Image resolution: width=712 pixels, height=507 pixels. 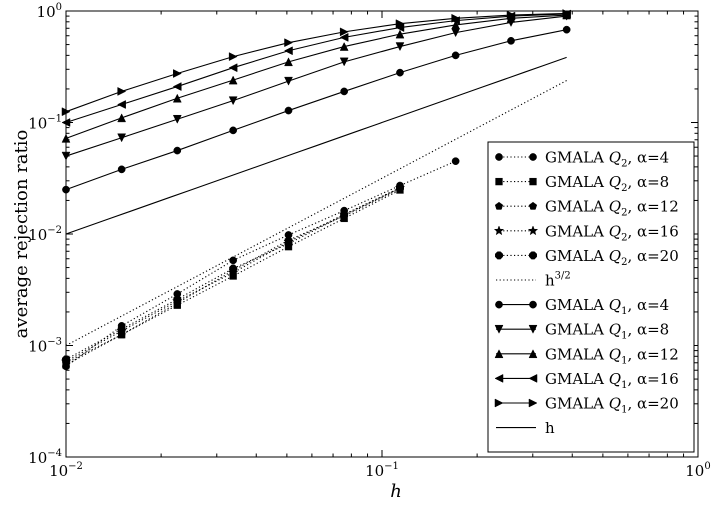 I want to click on legend-label: GMALA Q1, α=20, so click(x=612, y=405).